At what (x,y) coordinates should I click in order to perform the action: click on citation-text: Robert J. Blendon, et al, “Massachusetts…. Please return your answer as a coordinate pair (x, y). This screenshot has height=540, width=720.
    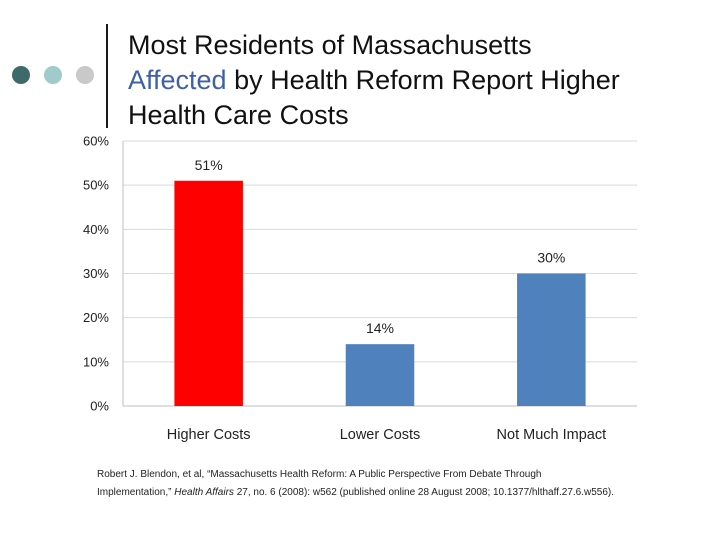
    Looking at the image, I should click on (319, 483).